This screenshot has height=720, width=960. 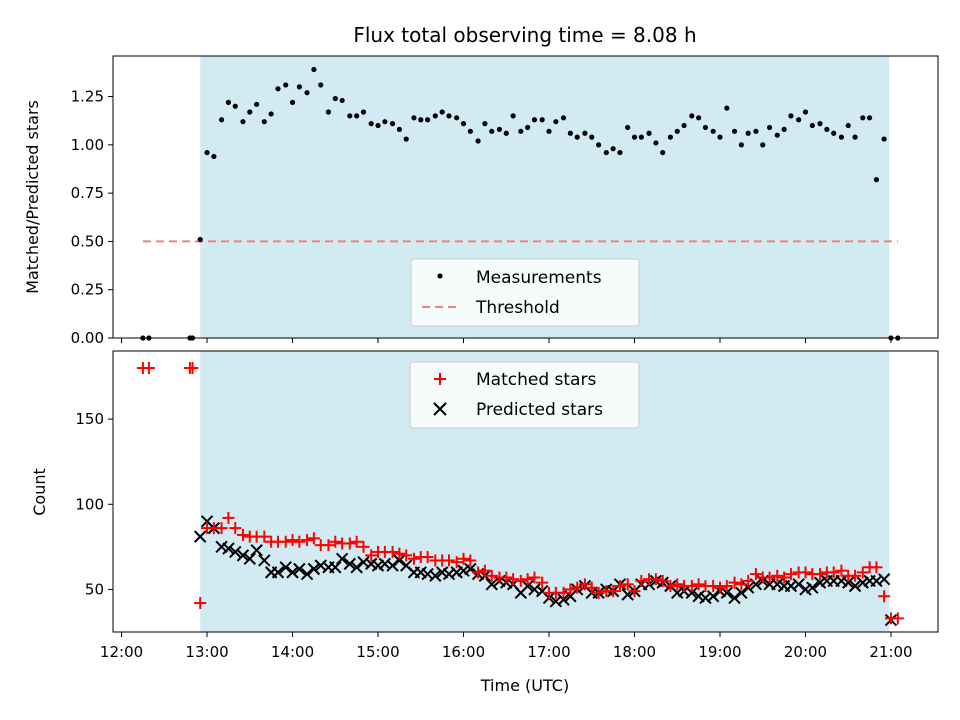 I want to click on bottom-x-tick-label: 16:00, so click(x=463, y=652).